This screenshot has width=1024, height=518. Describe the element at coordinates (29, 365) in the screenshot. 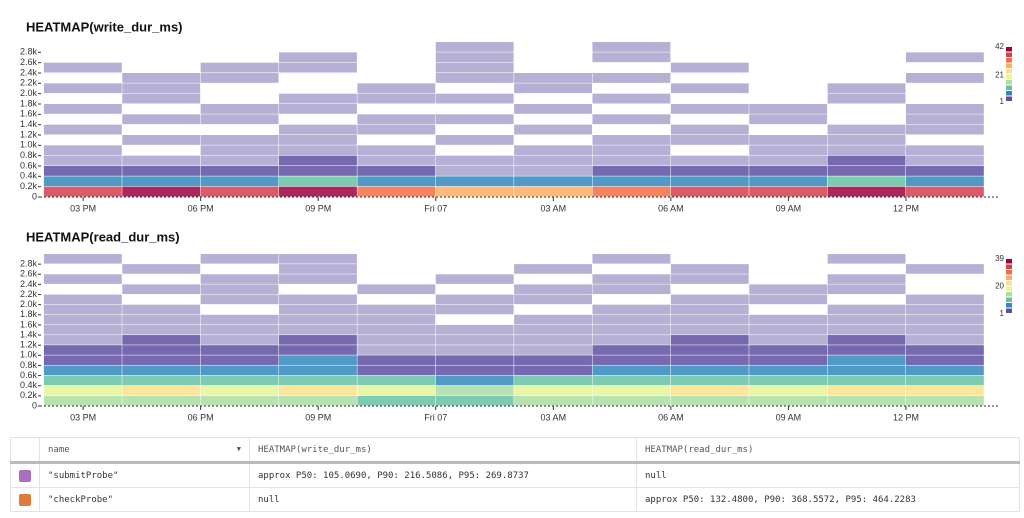

I see `y-tick-label: 0.8k` at that location.